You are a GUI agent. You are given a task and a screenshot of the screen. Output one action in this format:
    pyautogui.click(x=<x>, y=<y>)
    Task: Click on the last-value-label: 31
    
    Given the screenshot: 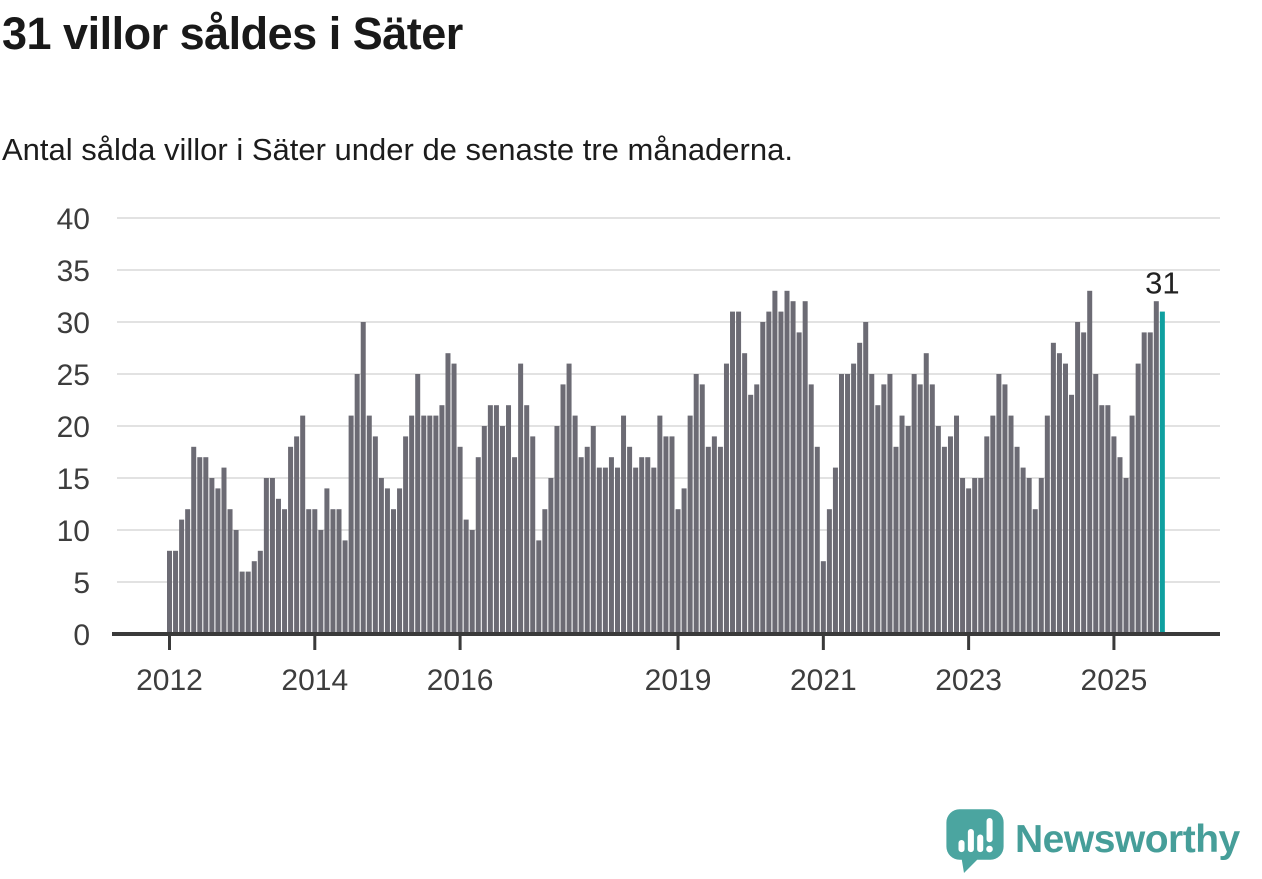 What is the action you would take?
    pyautogui.click(x=1162, y=283)
    